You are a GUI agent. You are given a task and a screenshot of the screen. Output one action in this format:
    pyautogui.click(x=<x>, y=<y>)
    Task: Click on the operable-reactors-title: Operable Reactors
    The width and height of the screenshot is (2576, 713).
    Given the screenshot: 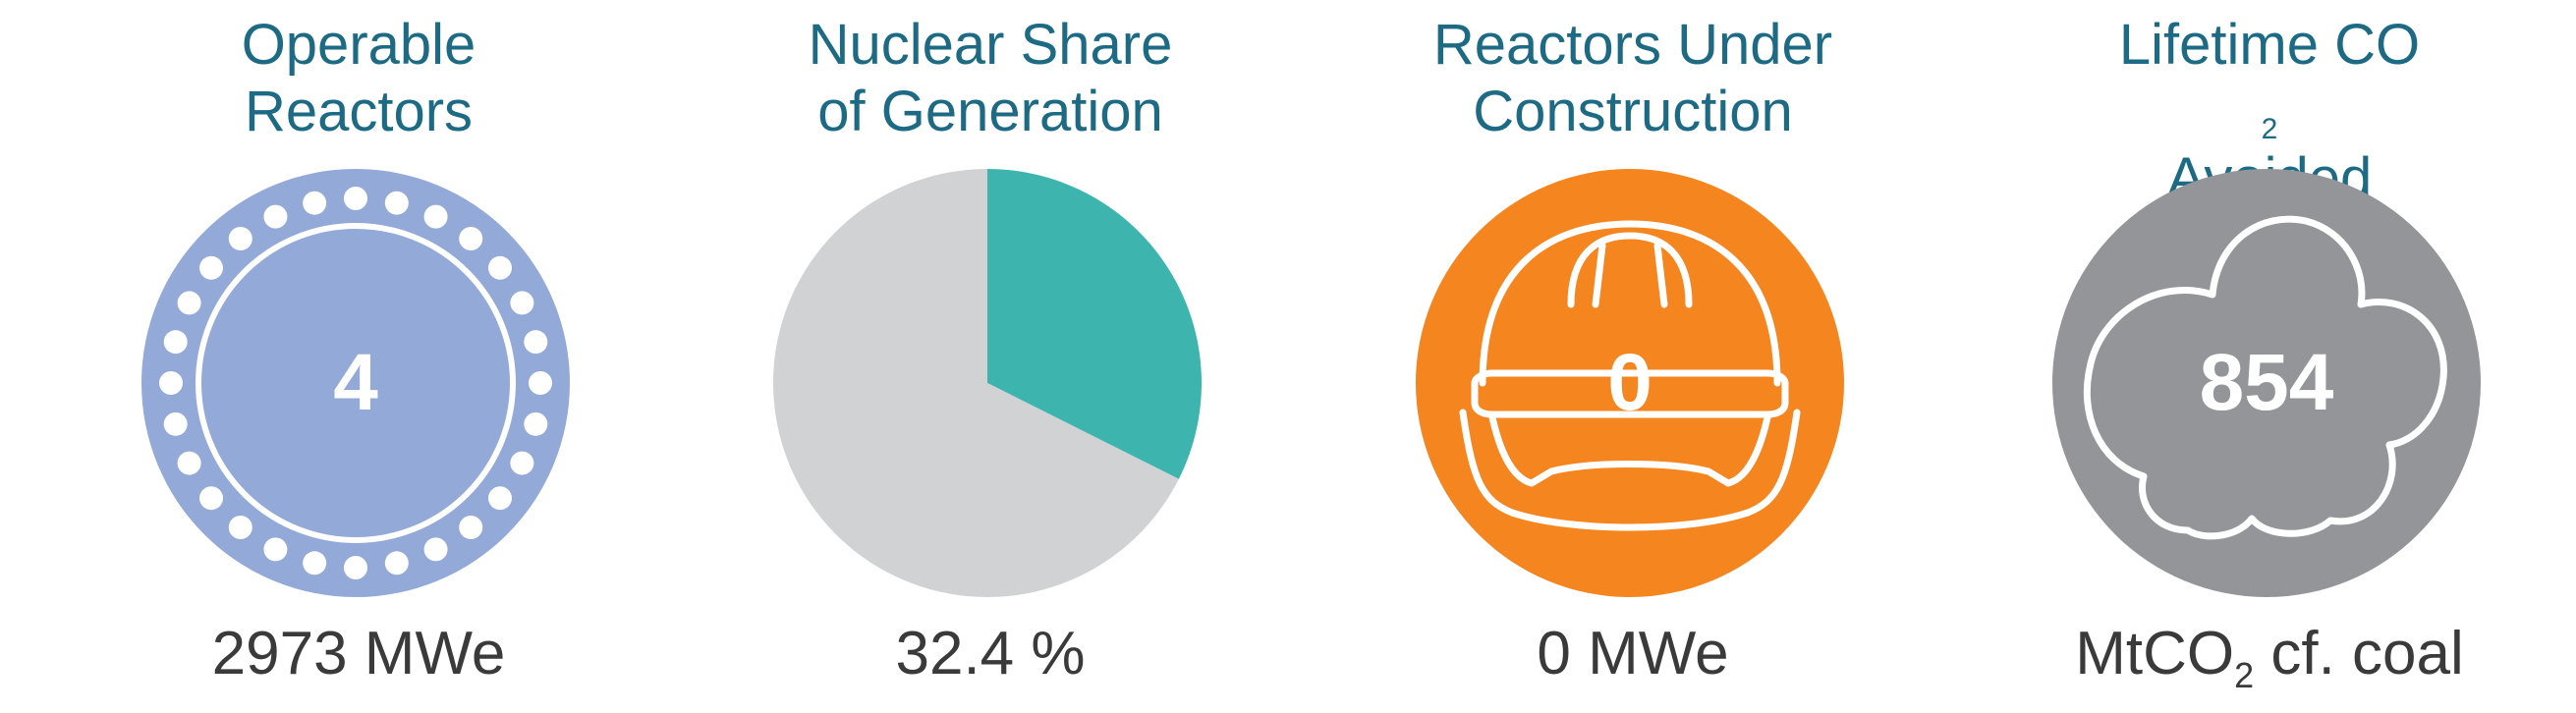 What is the action you would take?
    pyautogui.click(x=358, y=78)
    